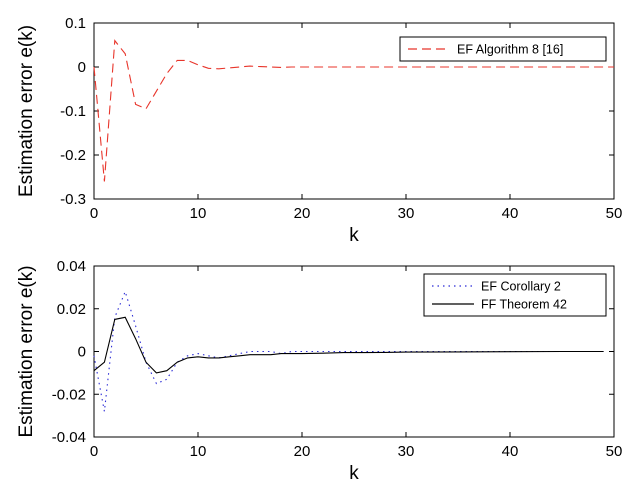 The height and width of the screenshot is (492, 627). I want to click on y-tick-label: 0.1, so click(75, 23).